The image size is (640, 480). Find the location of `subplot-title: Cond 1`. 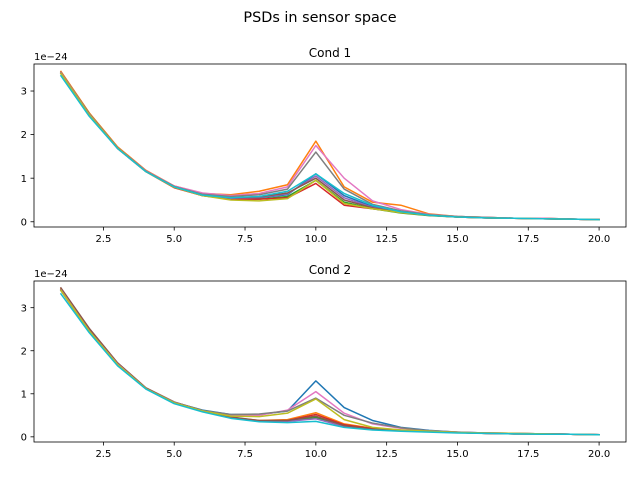

subplot-title: Cond 1 is located at coordinates (330, 53).